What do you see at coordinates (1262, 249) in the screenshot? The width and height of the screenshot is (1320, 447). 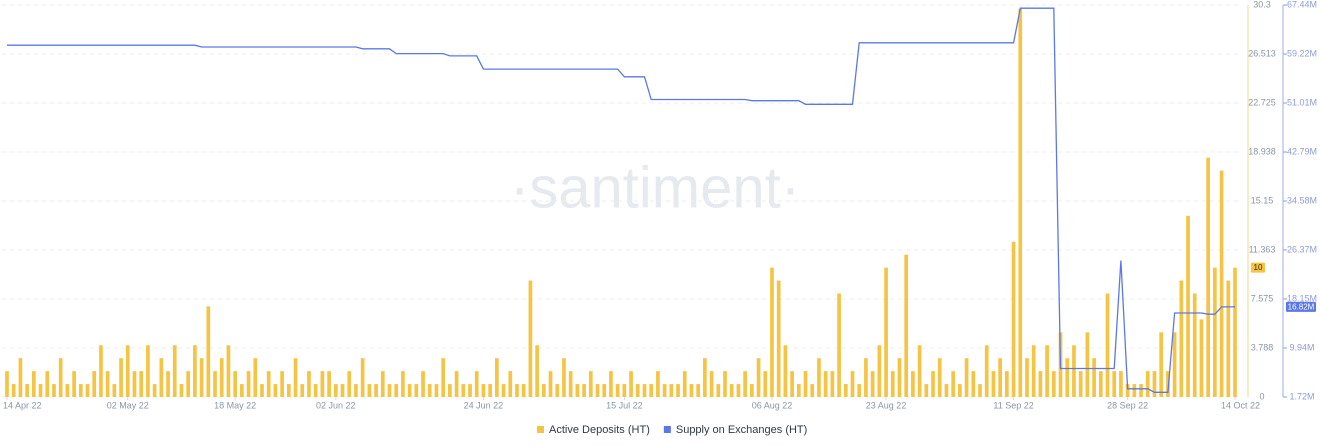 I see `y-tick-label: 11.363` at bounding box center [1262, 249].